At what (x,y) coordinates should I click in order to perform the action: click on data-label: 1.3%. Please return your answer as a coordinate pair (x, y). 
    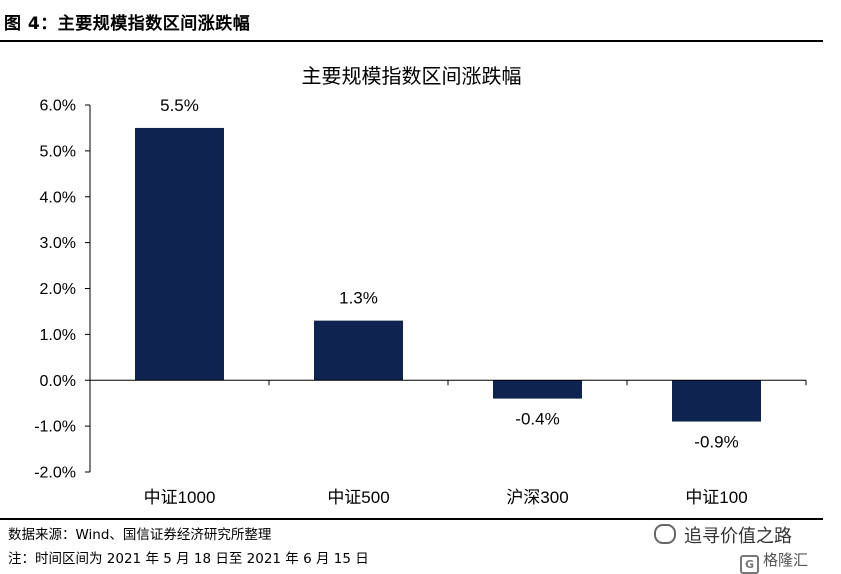
    Looking at the image, I should click on (358, 298).